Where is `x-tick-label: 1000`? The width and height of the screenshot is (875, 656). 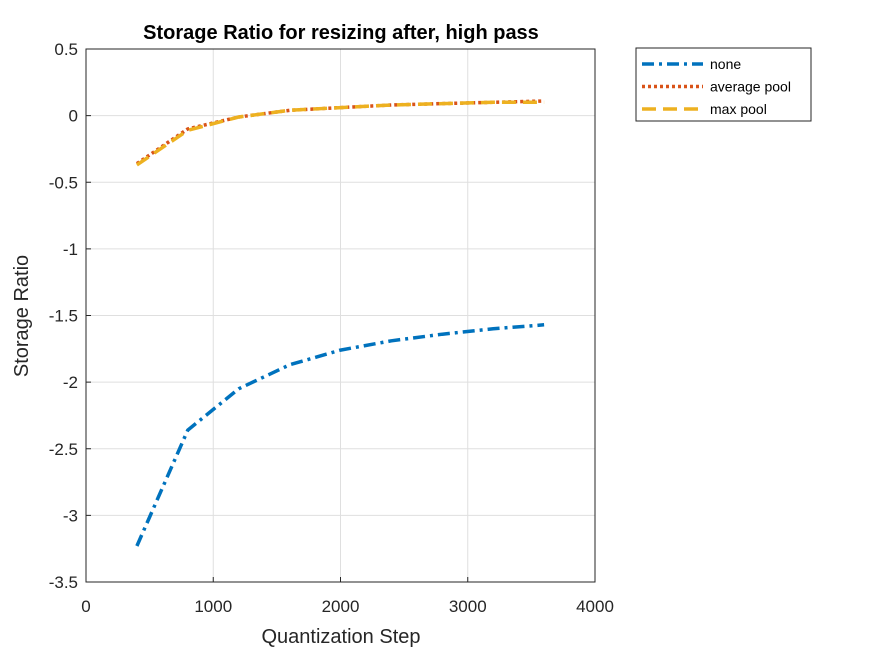
x-tick-label: 1000 is located at coordinates (213, 606).